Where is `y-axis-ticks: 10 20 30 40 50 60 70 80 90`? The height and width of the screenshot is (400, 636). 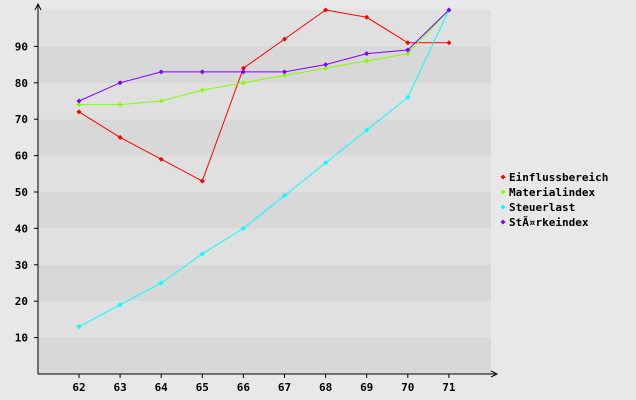 y-axis-ticks: 10 20 30 40 50 60 70 80 90 is located at coordinates (26, 192).